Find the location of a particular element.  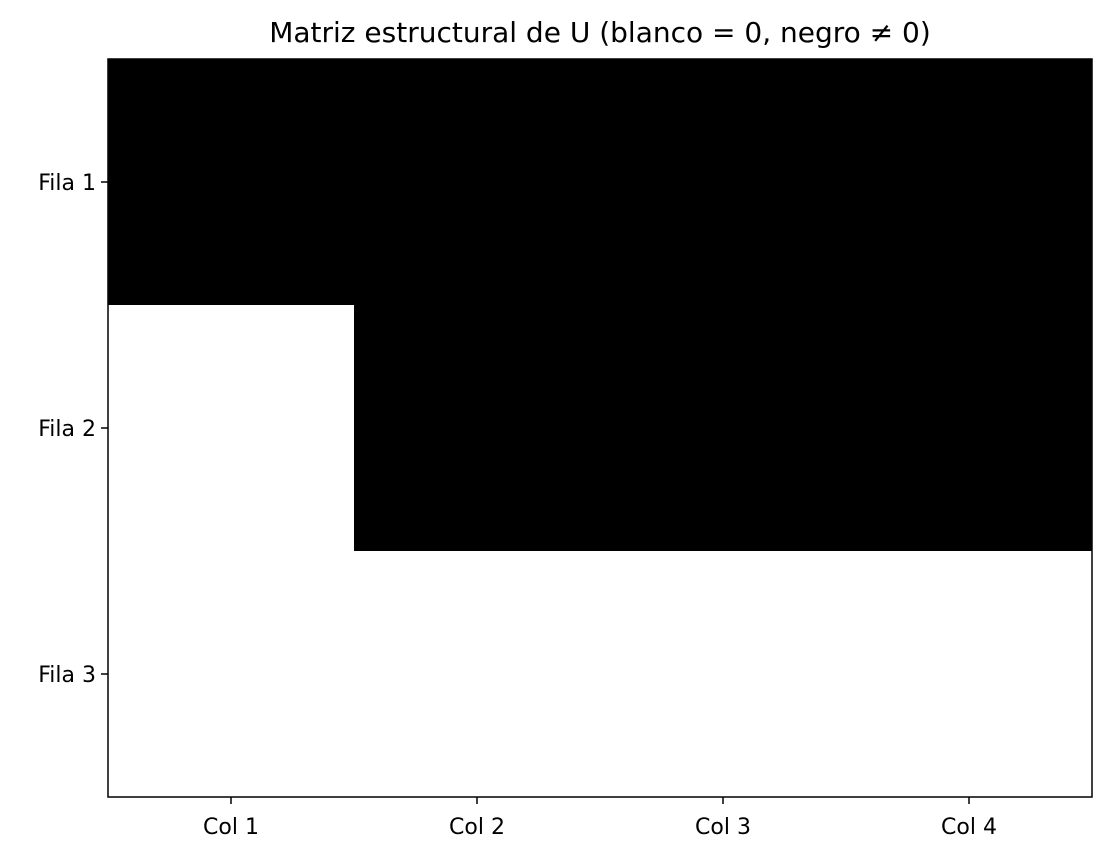

y-tick-label: Fila 3 is located at coordinates (67, 675).